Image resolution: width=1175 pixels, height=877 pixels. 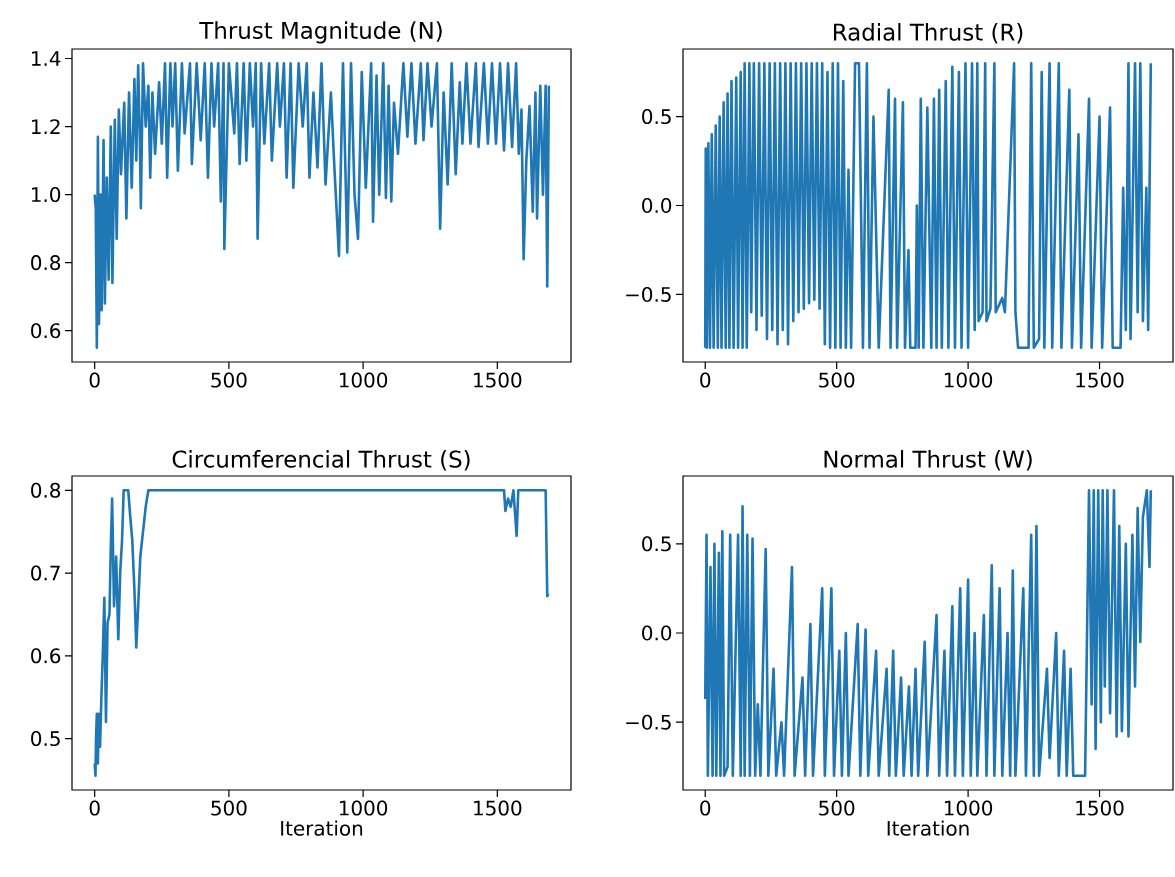 What do you see at coordinates (46, 195) in the screenshot?
I see `y-tick-label: 1.0` at bounding box center [46, 195].